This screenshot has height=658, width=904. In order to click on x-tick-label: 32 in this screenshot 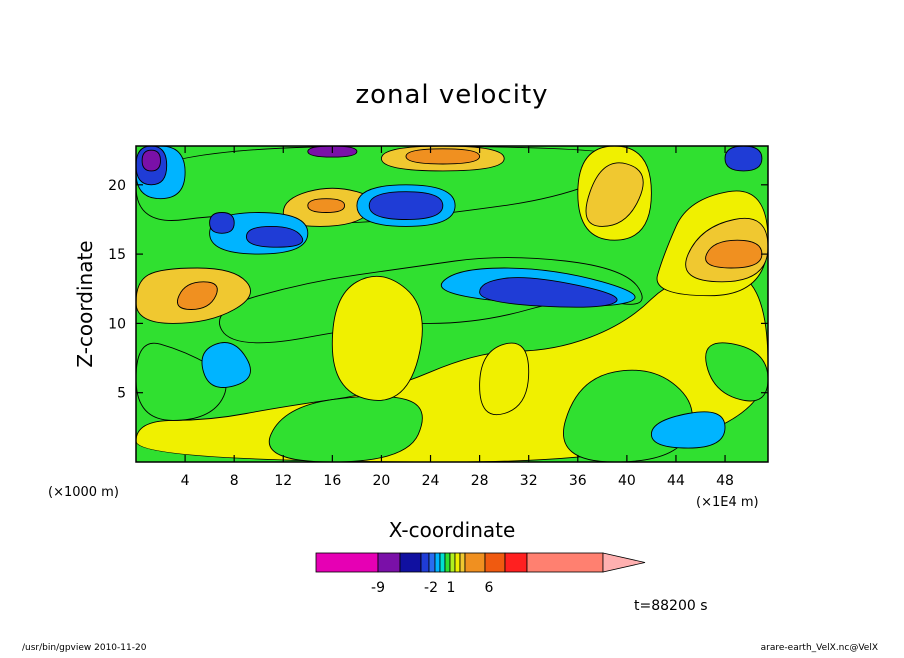, I will do `click(529, 481)`.